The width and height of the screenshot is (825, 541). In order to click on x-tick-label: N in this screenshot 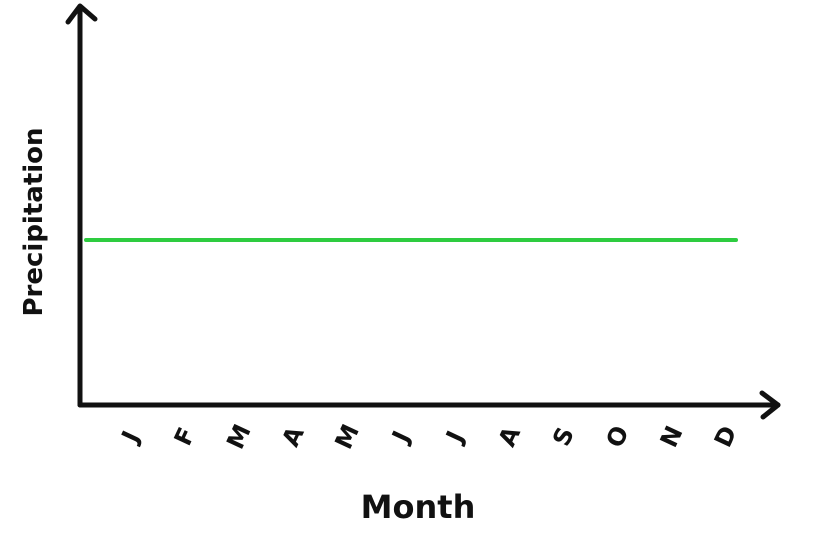, I will do `click(672, 437)`.